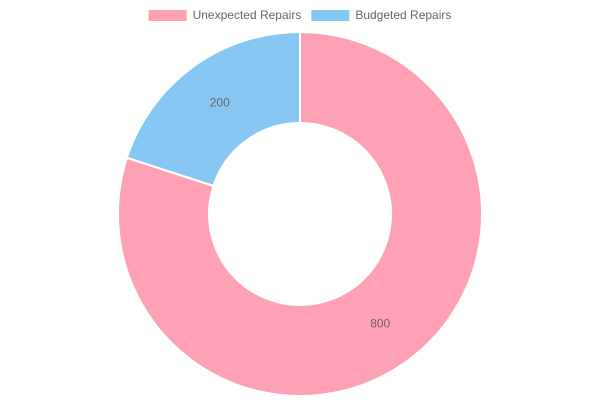 This screenshot has height=400, width=600. Describe the element at coordinates (220, 103) in the screenshot. I see `data-label: 200` at that location.